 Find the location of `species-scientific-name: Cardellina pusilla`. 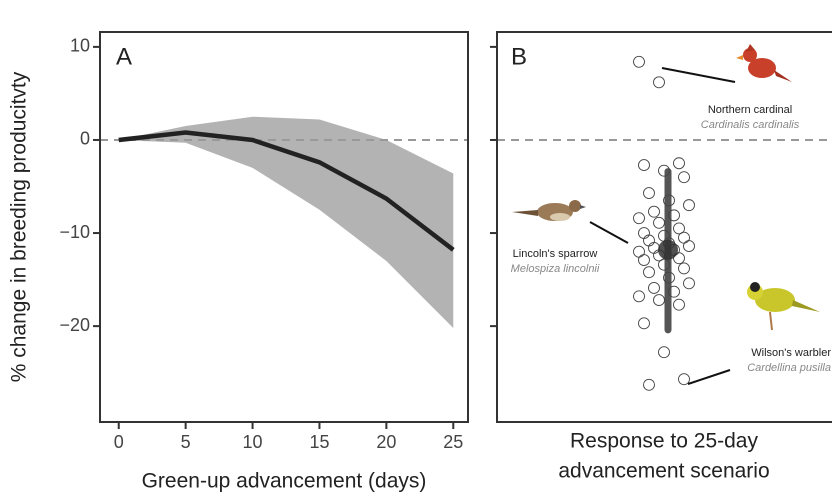

species-scientific-name: Cardellina pusilla is located at coordinates (789, 368).